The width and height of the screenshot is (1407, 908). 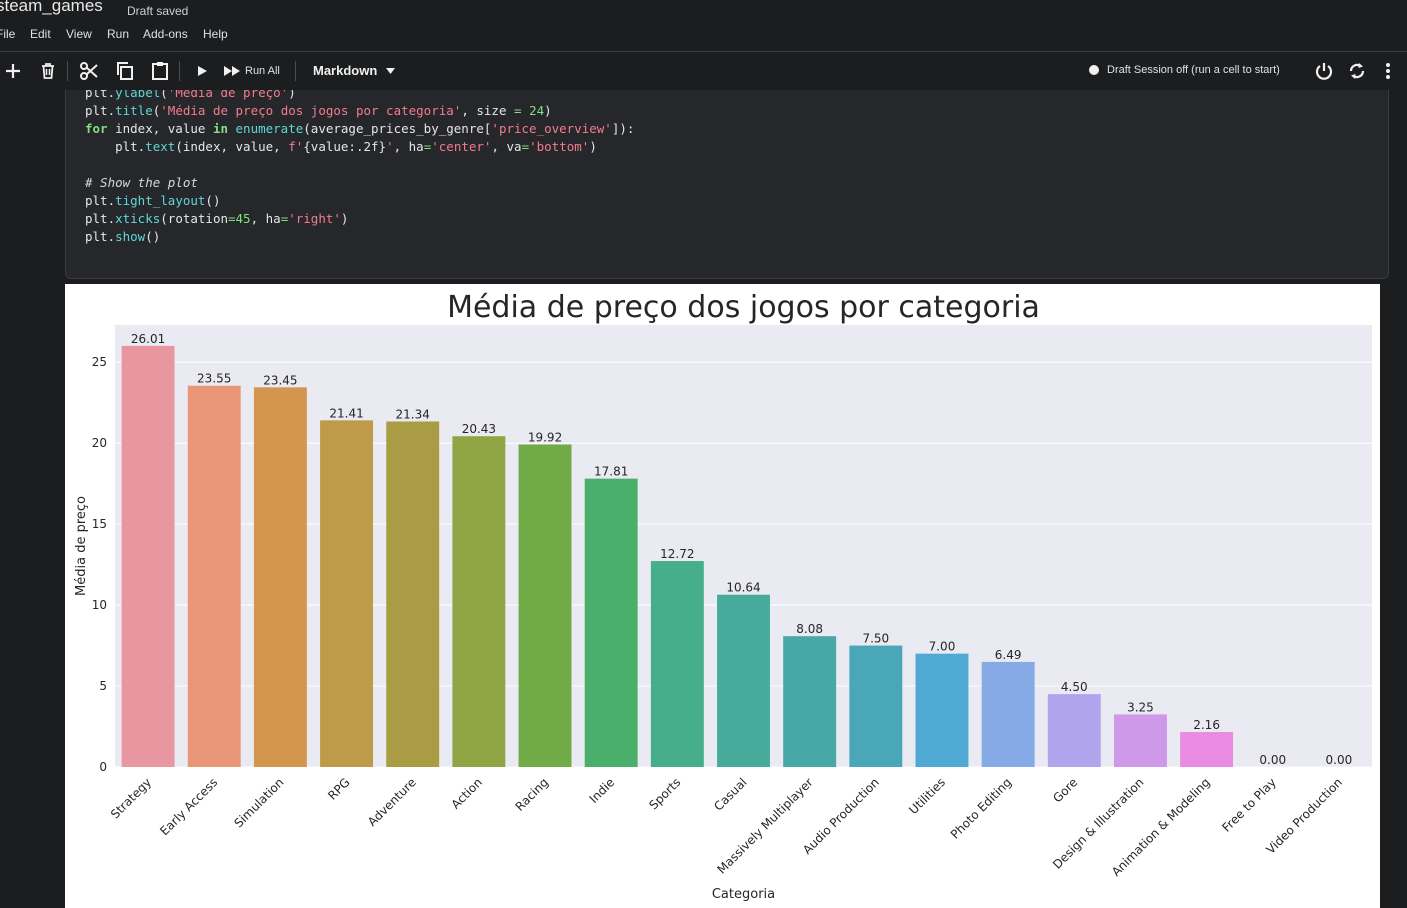 I want to click on cell-type-label: Markdown, so click(x=345, y=70).